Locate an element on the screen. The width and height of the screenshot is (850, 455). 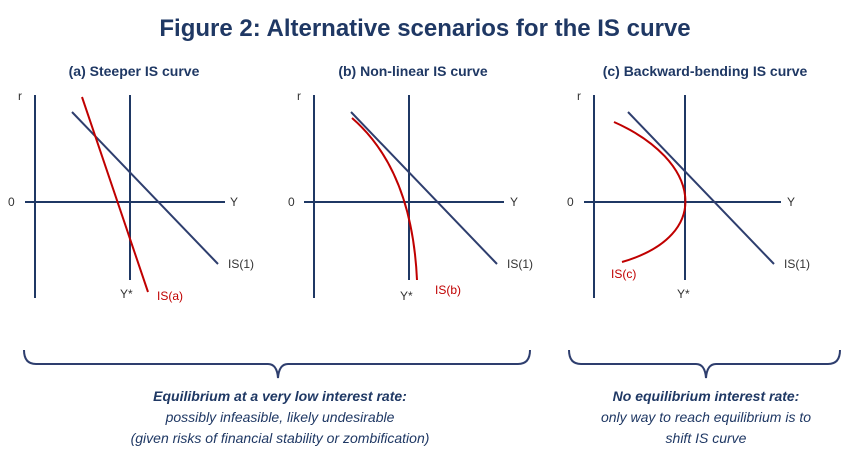
panel-a-origin-label: 0 is located at coordinates (11, 202).